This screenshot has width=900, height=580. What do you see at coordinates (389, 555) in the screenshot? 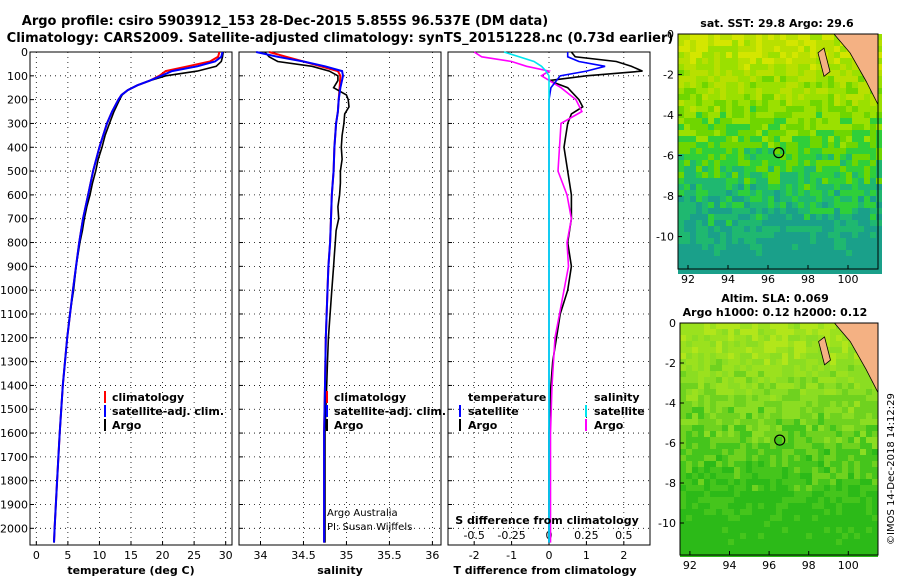
I see `x-tick-label: 35.5` at bounding box center [389, 555].